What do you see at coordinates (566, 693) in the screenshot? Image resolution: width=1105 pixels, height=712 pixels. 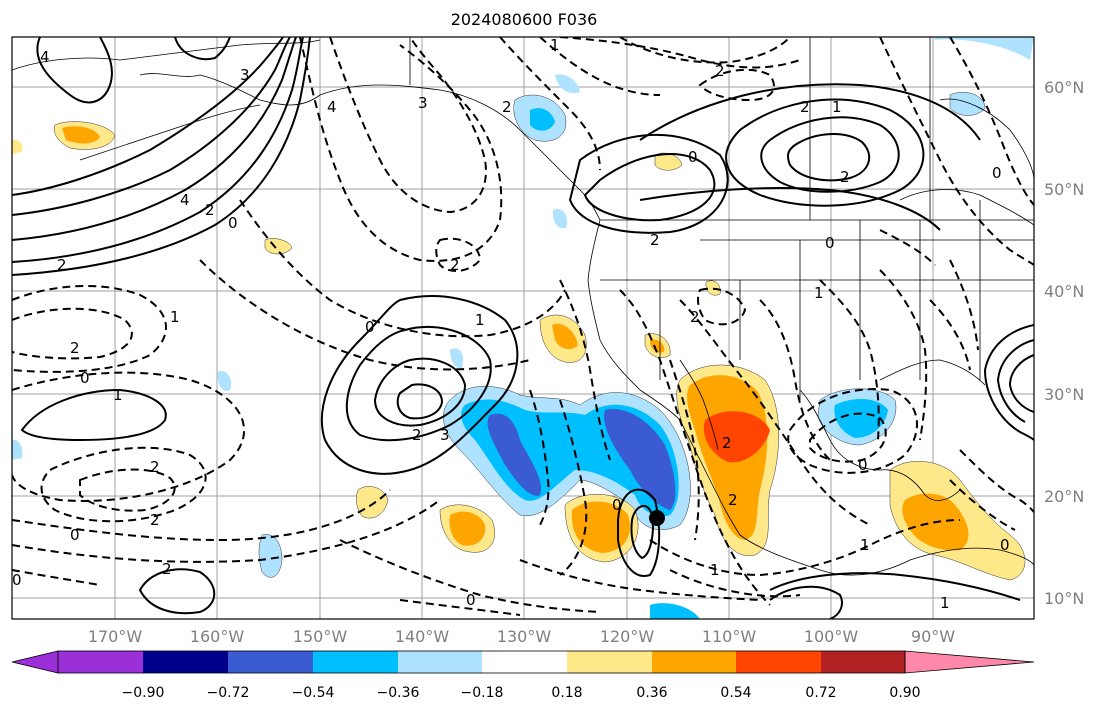 I see `colorbar-tick: 0.18` at bounding box center [566, 693].